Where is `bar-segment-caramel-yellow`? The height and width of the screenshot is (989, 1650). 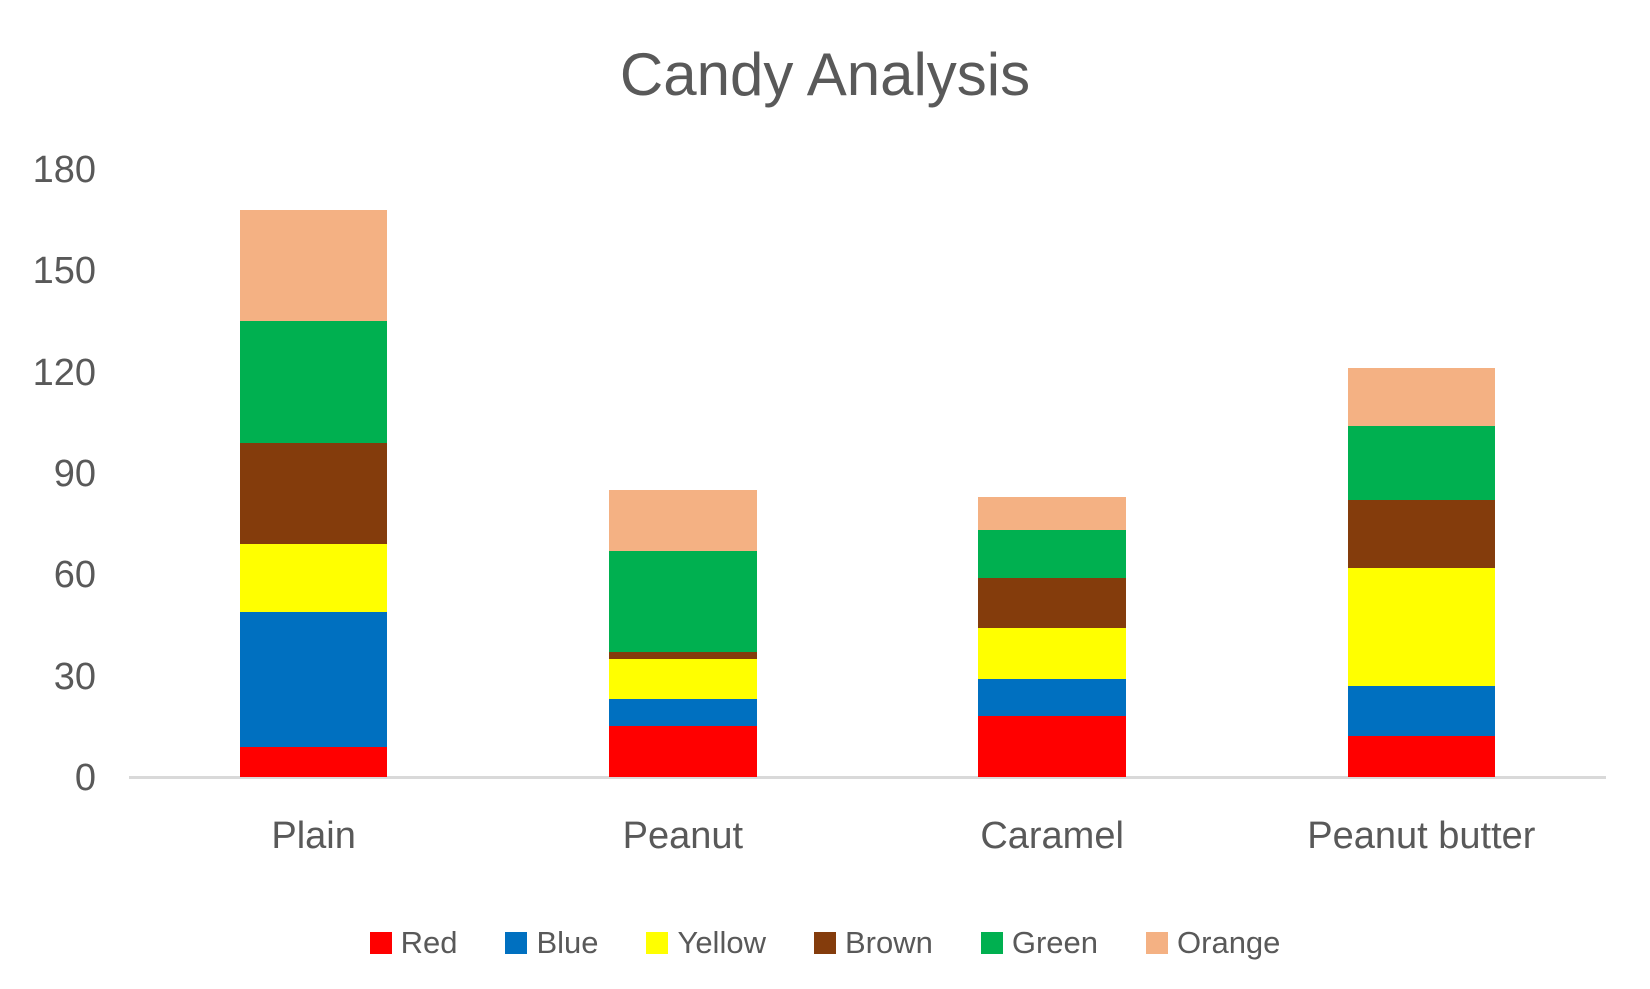 bar-segment-caramel-yellow is located at coordinates (1052, 654).